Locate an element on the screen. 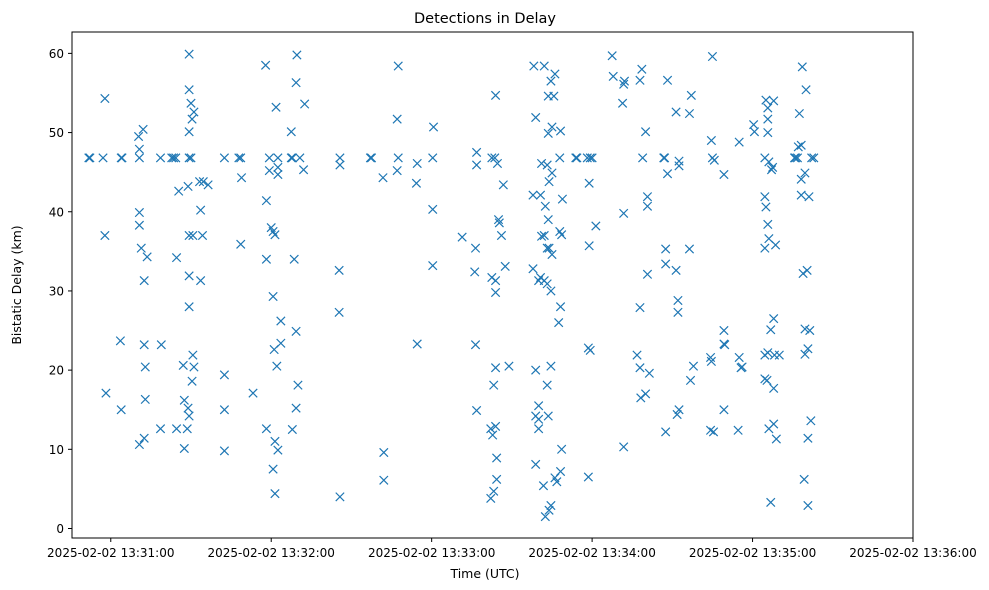 This screenshot has width=989, height=590. x-tick-label-2: 2025-02-02 13:33:00 is located at coordinates (431, 553).